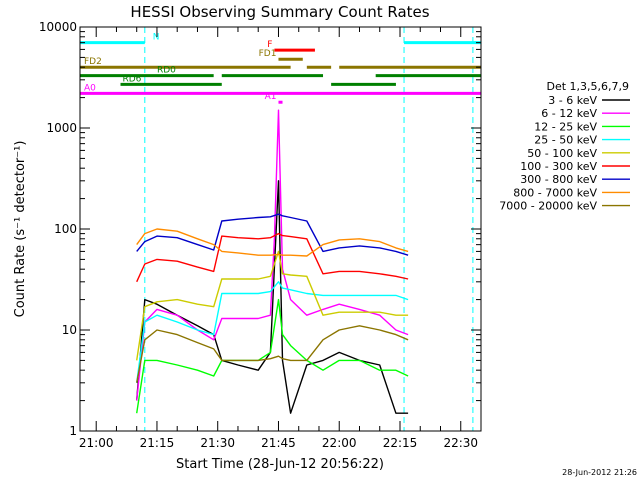  Describe the element at coordinates (587, 86) in the screenshot. I see `legend-title: Det 1,3,5,6,7,9` at that location.